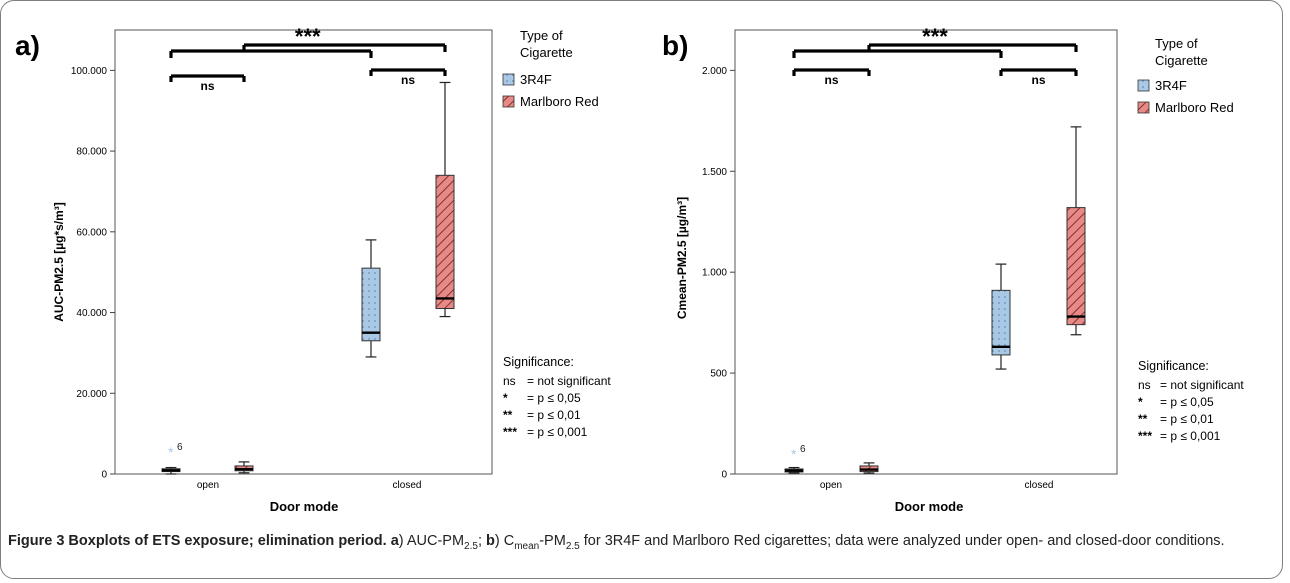 This screenshot has width=1290, height=583. Describe the element at coordinates (935, 300) in the screenshot. I see `panel-b-boxes: * 6` at that location.